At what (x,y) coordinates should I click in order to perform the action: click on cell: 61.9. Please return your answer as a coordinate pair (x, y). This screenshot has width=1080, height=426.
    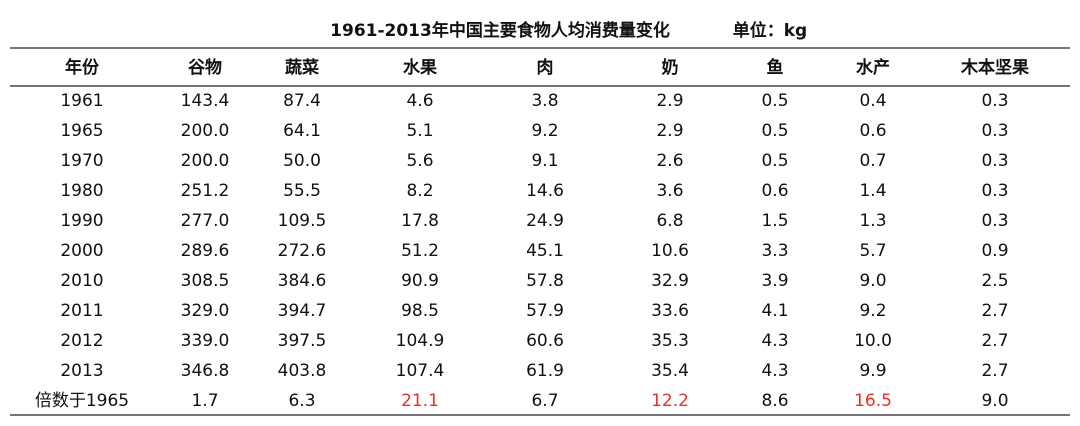
    Looking at the image, I should click on (545, 371).